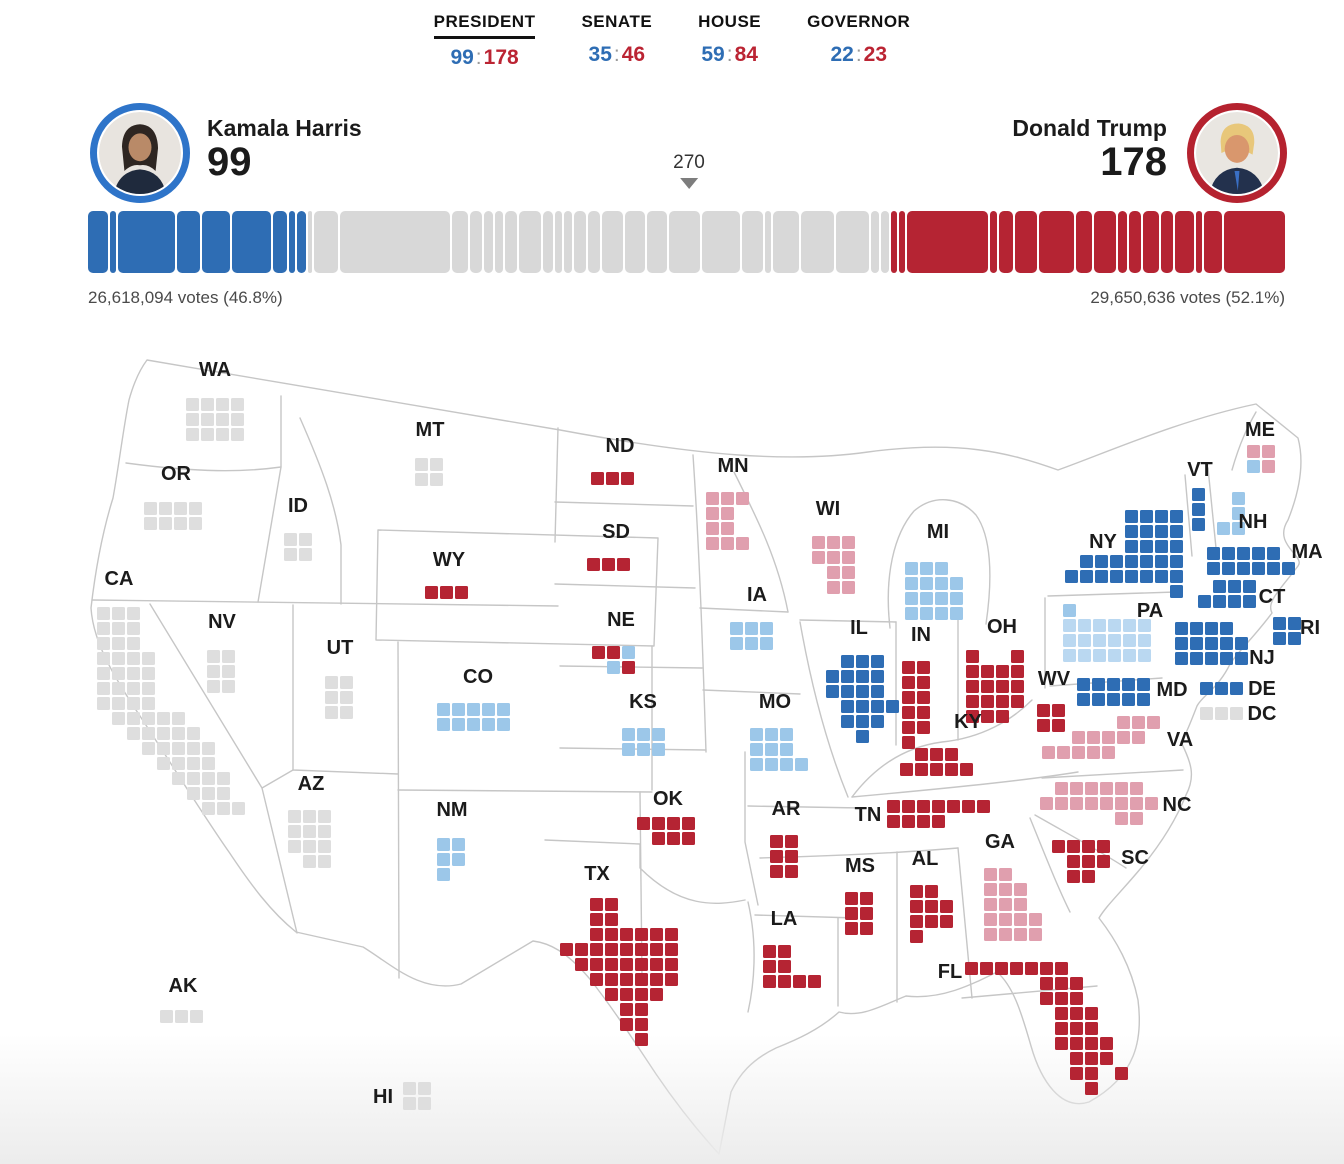 This screenshot has height=1164, width=1344. What do you see at coordinates (1253, 466) in the screenshot?
I see `ev-square-me` at bounding box center [1253, 466].